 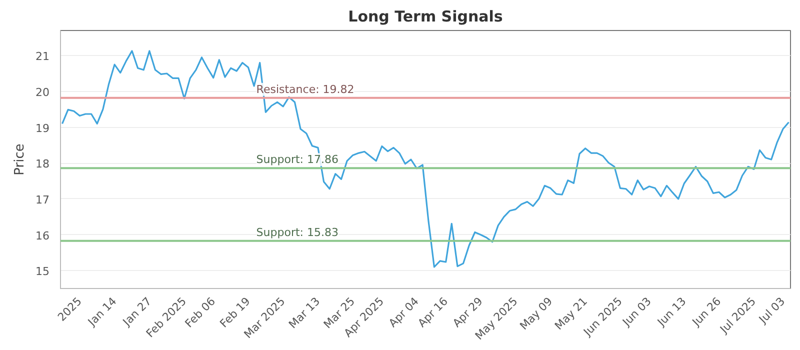 I want to click on y-tick-label: 16, so click(x=43, y=235).